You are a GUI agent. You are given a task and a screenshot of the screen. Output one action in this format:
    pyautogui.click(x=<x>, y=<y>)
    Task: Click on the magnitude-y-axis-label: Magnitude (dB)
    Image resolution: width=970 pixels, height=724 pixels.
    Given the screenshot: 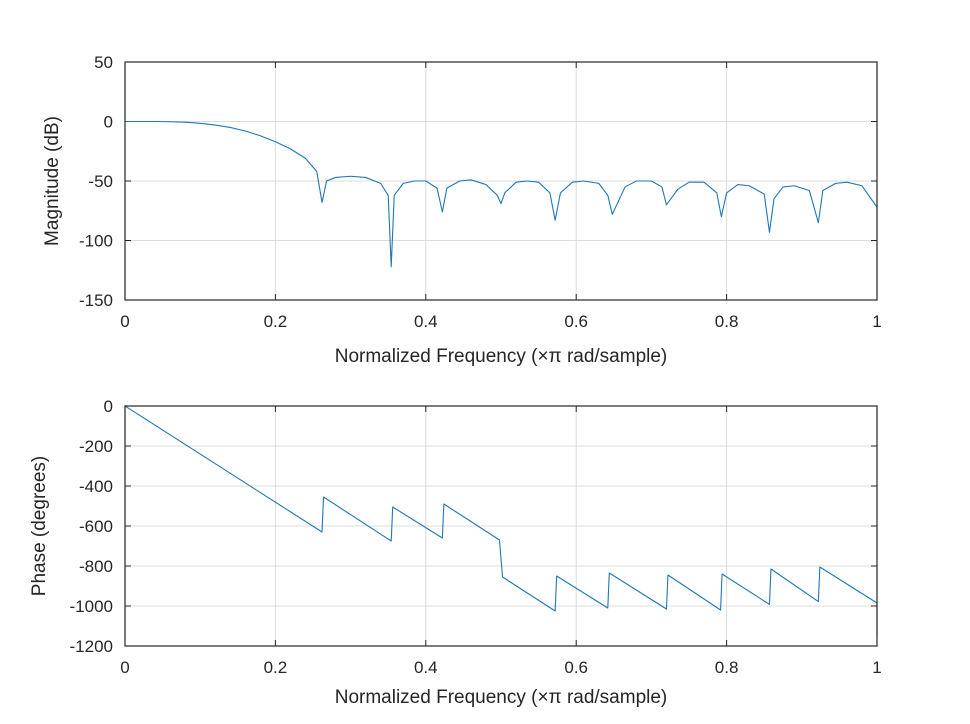 What is the action you would take?
    pyautogui.click(x=52, y=181)
    